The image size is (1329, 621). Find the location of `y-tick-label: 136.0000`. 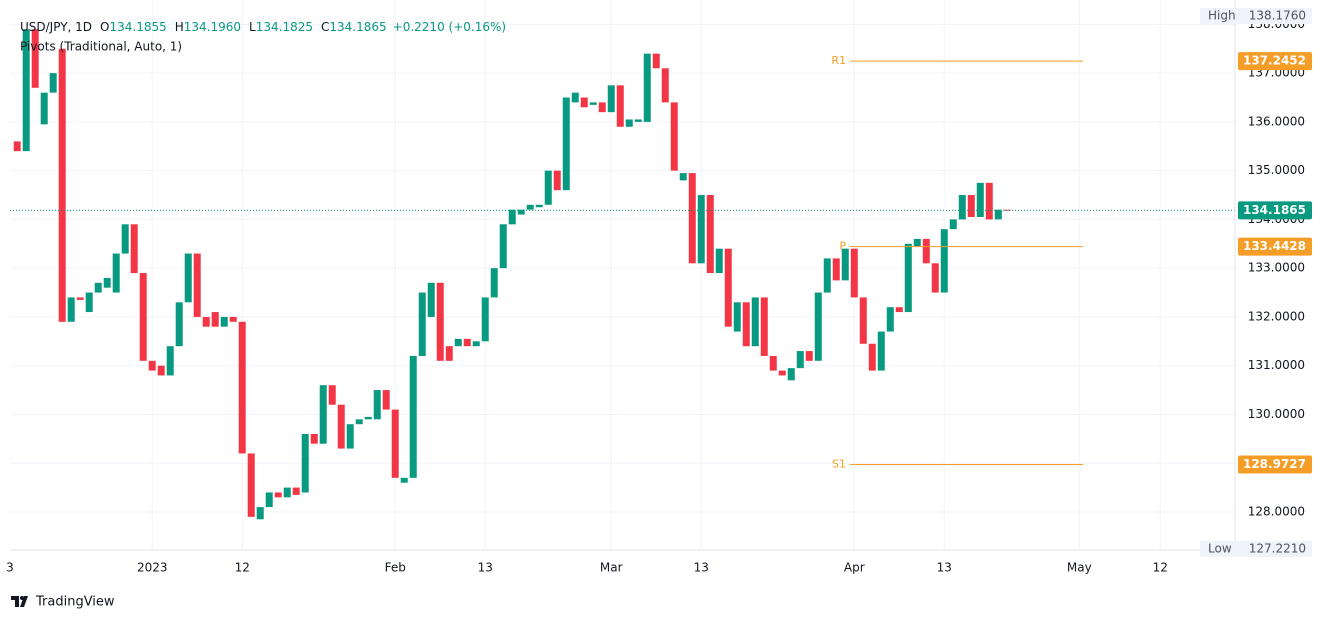

y-tick-label: 136.0000 is located at coordinates (1276, 121).